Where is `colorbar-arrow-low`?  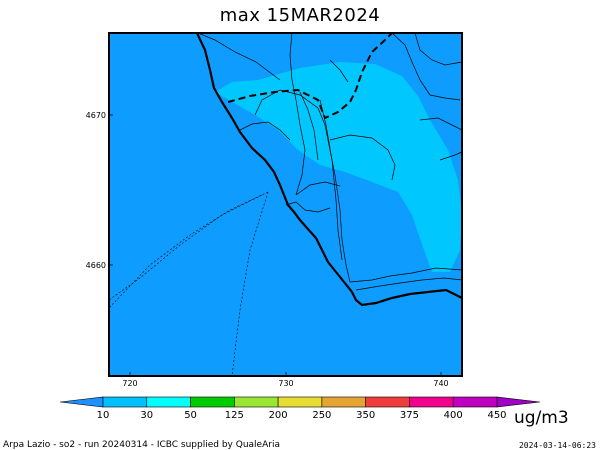
colorbar-arrow-low is located at coordinates (81, 402).